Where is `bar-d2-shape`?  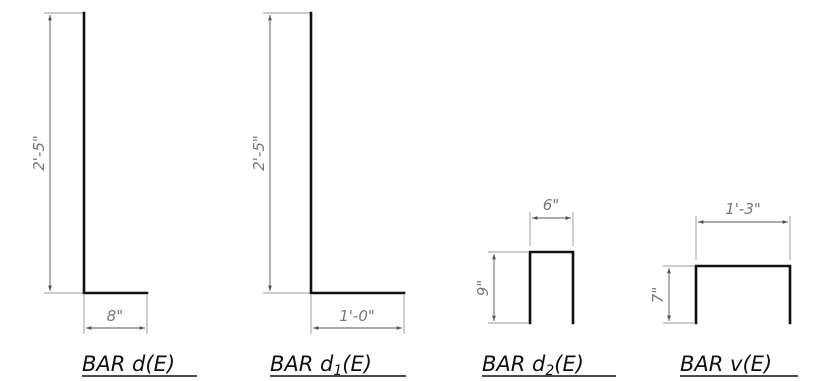
bar-d2-shape is located at coordinates (551, 287).